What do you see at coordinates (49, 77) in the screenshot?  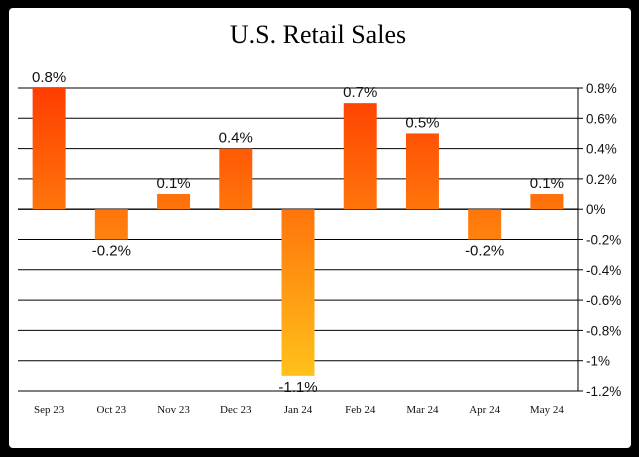 I see `data-label: 0.8%` at bounding box center [49, 77].